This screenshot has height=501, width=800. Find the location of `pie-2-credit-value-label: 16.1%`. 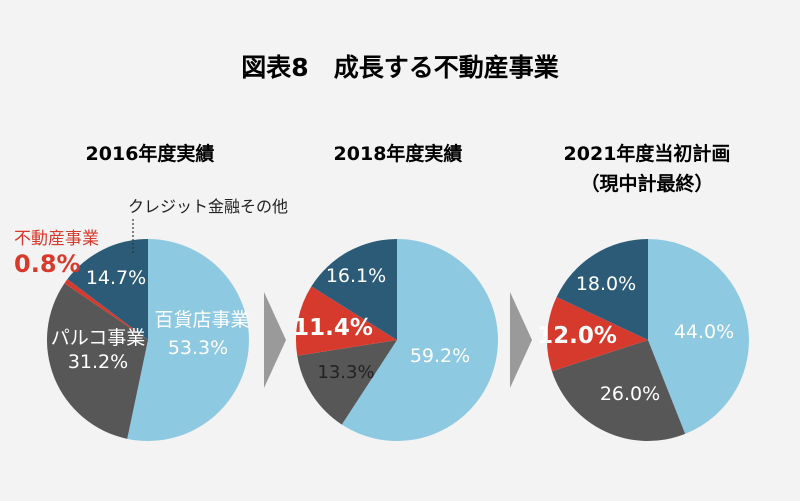

pie-2-credit-value-label: 16.1% is located at coordinates (356, 276).